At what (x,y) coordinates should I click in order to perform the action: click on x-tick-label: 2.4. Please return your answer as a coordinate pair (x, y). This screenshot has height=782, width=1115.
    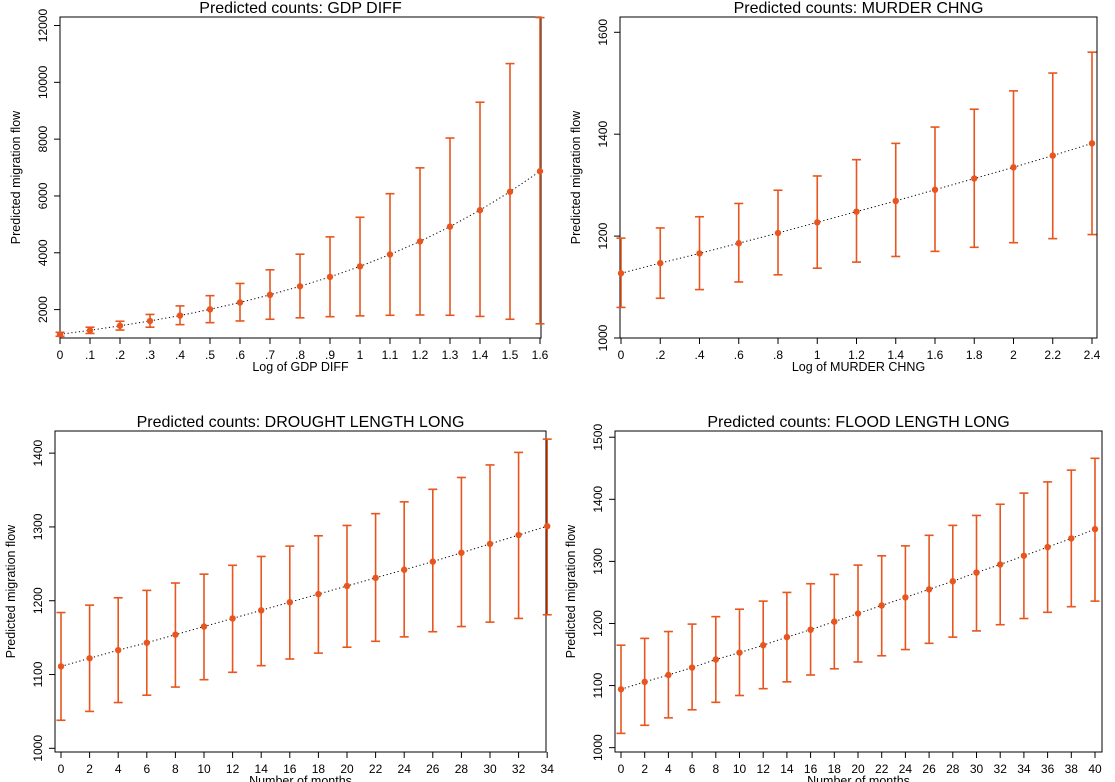
    Looking at the image, I should click on (1092, 355).